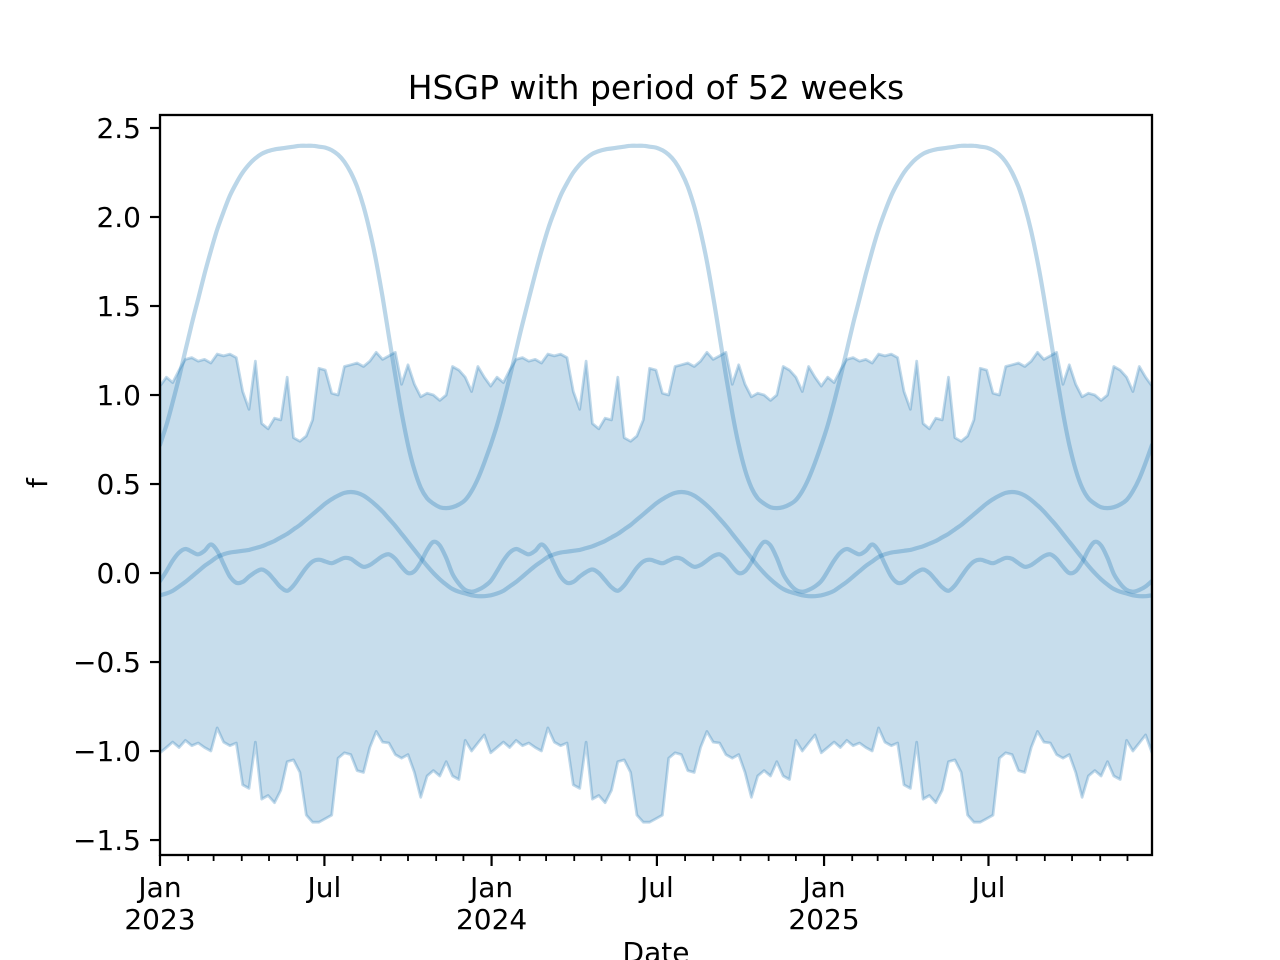 This screenshot has height=960, width=1280. Describe the element at coordinates (159, 919) in the screenshot. I see `x-tick-label-year: 2023` at that location.